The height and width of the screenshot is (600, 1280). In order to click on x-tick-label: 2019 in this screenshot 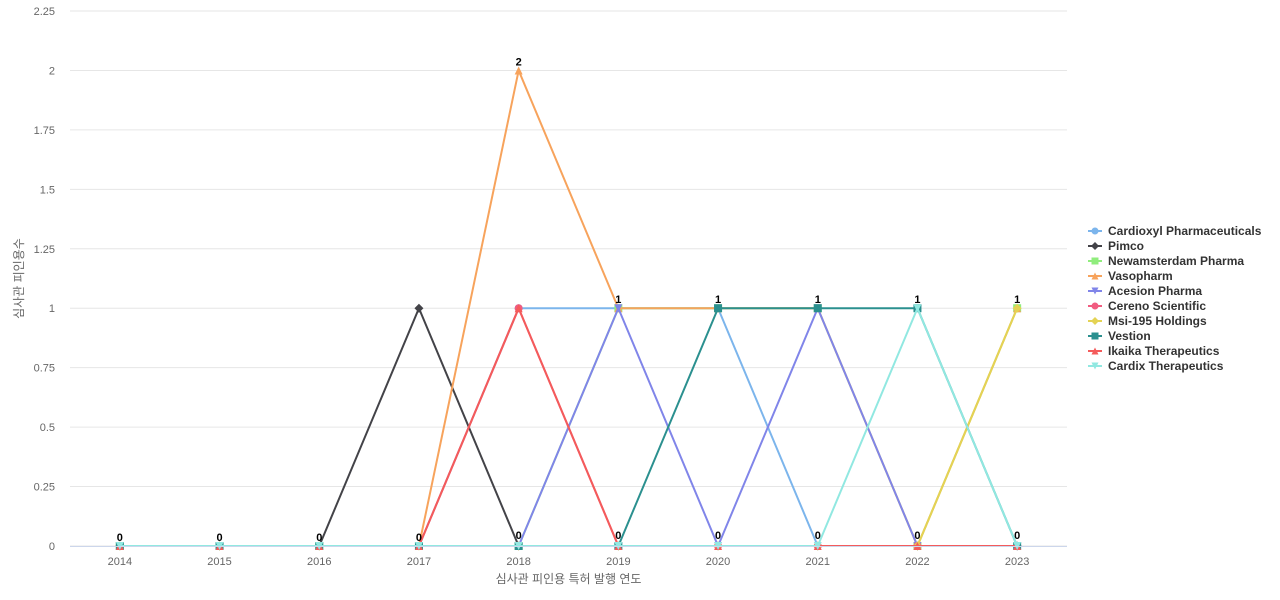, I will do `click(618, 562)`.